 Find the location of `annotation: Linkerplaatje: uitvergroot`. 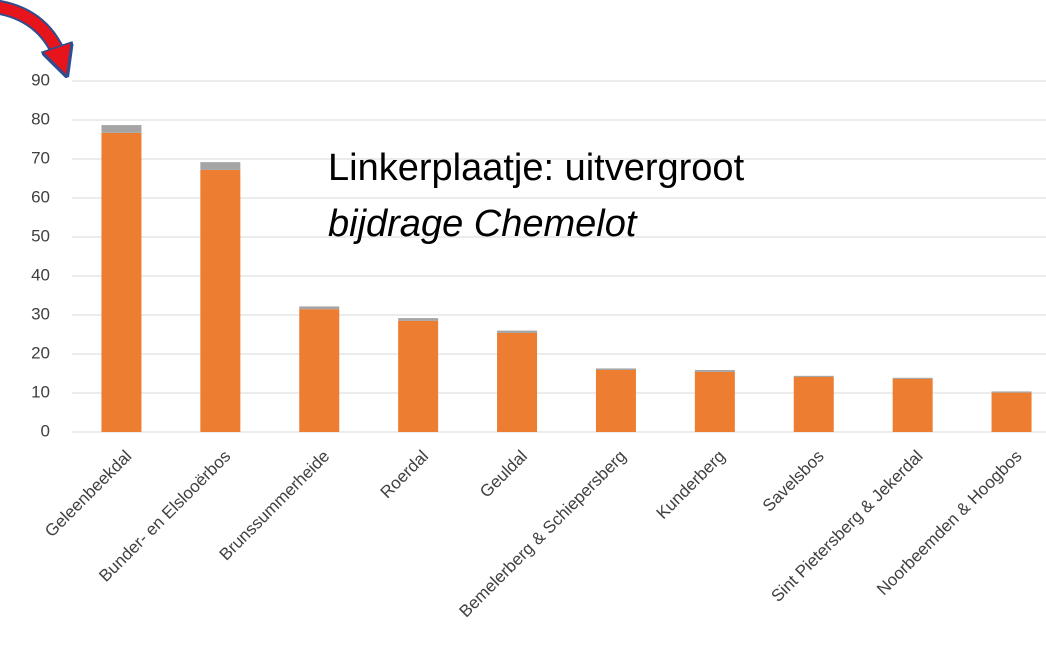

annotation: Linkerplaatje: uitvergroot is located at coordinates (536, 168).